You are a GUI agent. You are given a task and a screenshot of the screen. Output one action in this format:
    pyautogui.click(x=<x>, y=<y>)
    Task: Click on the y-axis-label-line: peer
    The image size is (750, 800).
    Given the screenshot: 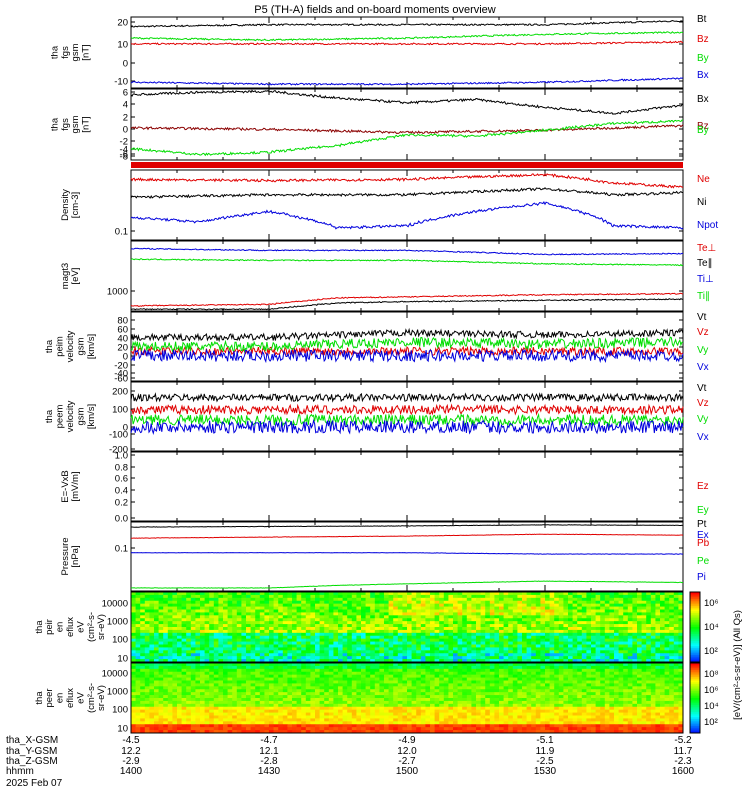 What is the action you would take?
    pyautogui.click(x=49, y=697)
    